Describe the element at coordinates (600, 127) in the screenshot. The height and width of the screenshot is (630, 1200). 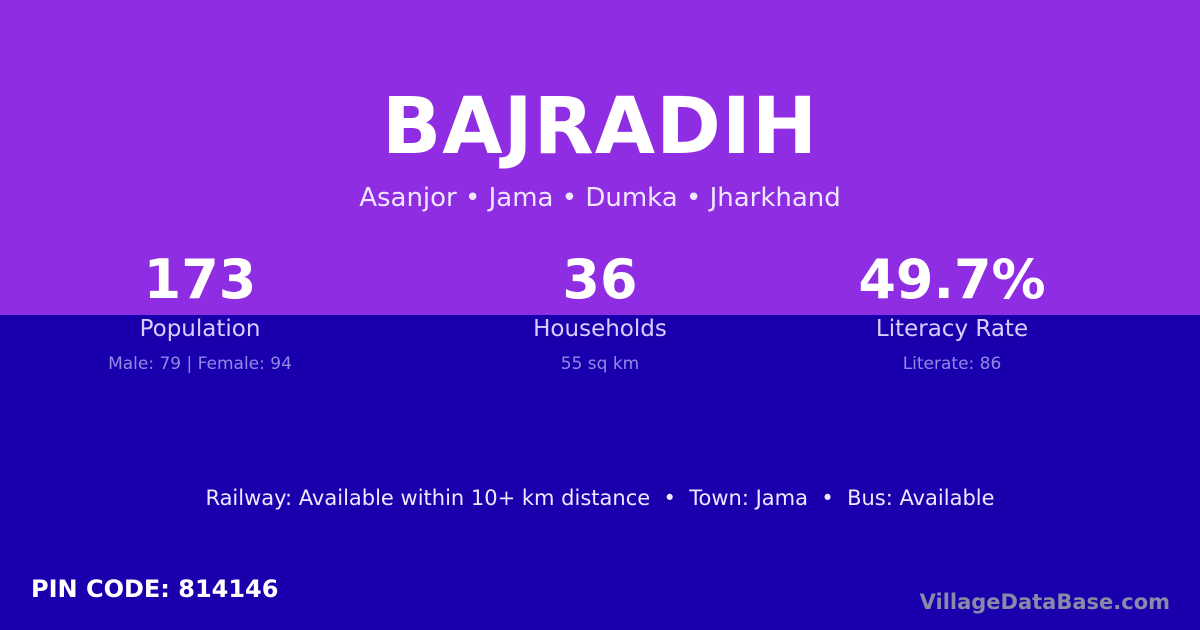
I see `village-title: BAJRADIH` at that location.